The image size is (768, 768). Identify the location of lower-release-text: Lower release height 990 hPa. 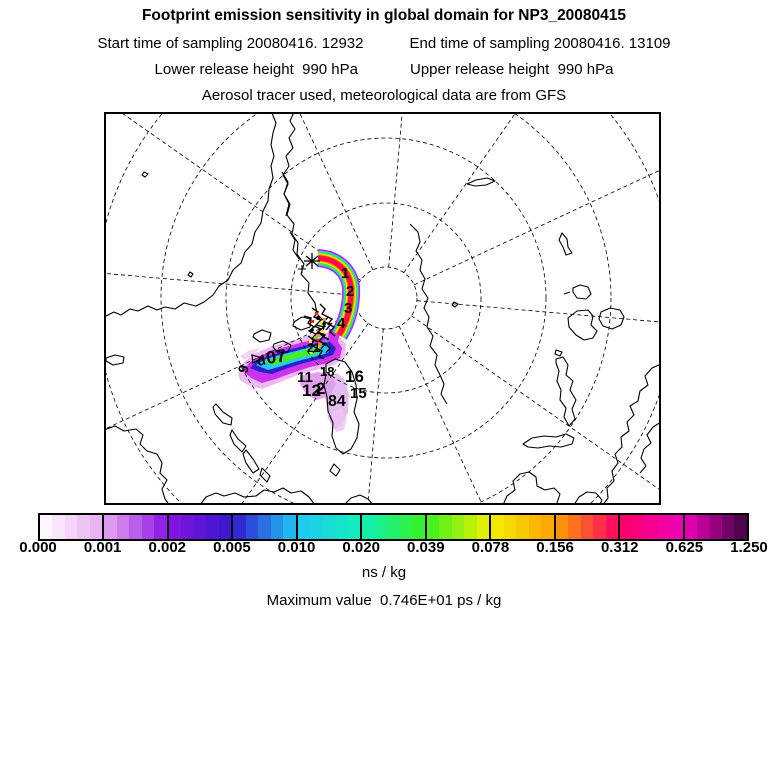
(256, 69).